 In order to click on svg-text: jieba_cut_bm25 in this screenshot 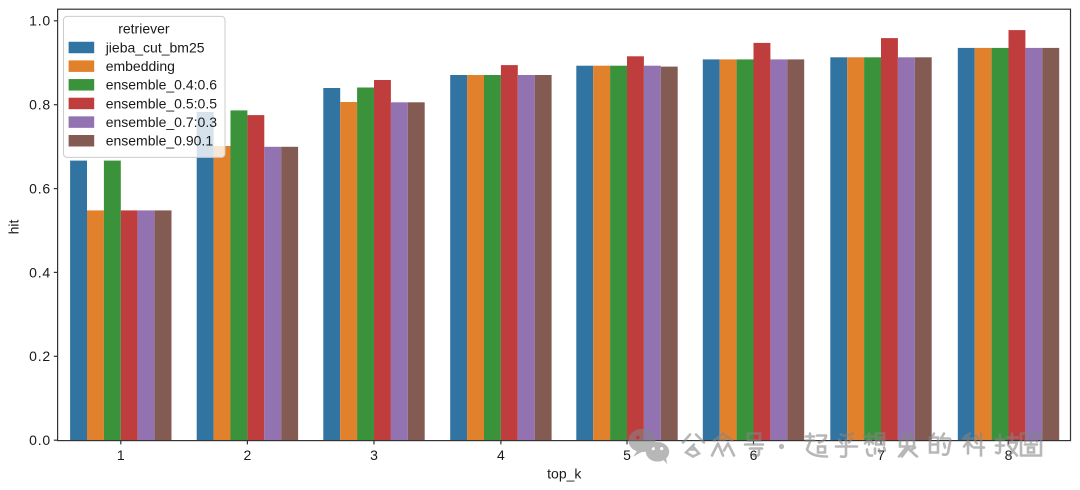, I will do `click(155, 47)`.